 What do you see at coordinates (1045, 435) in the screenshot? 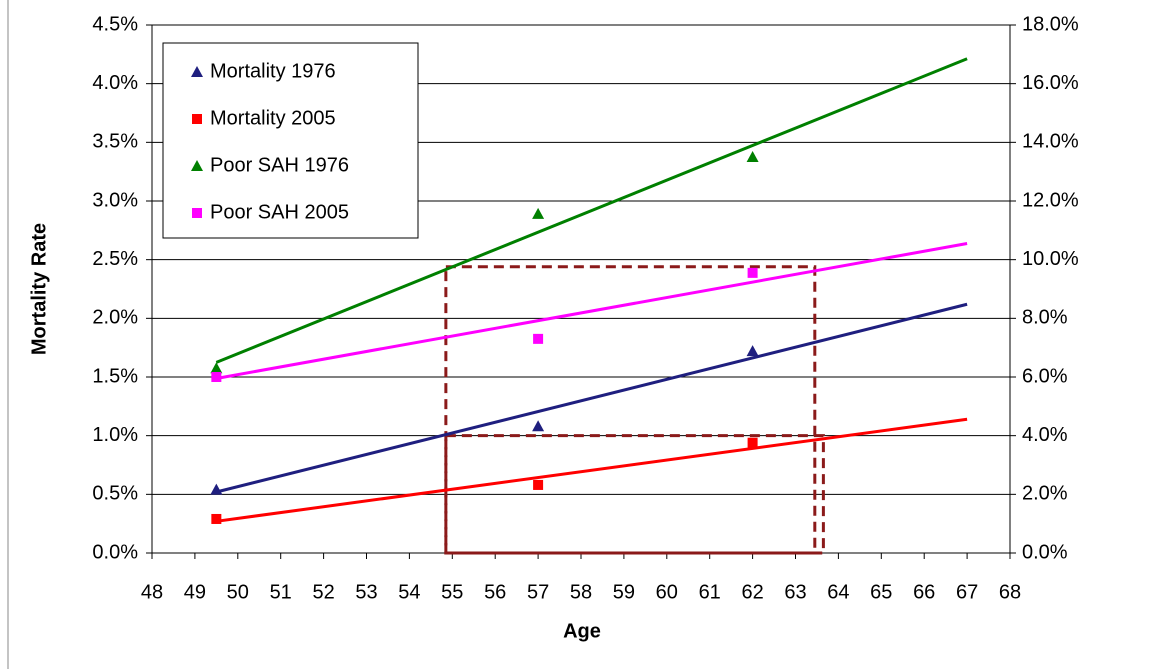
I see `y2-tick-label: 4.0%` at bounding box center [1045, 435].